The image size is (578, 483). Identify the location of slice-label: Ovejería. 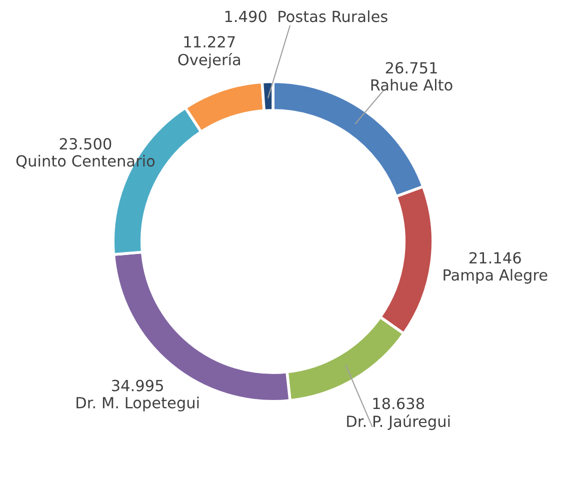
(209, 60).